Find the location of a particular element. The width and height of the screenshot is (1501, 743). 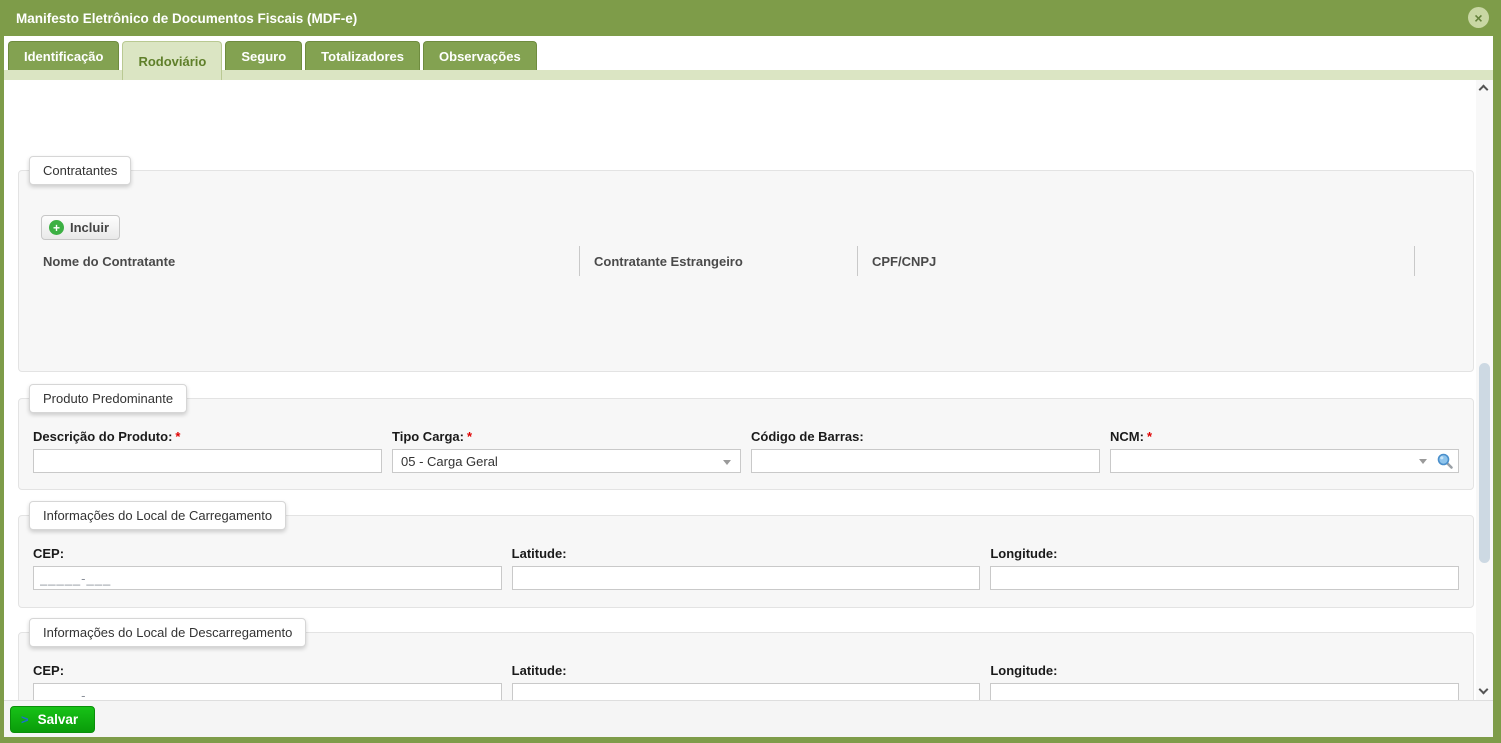

longitude-descarregamento-input is located at coordinates (1225, 691).